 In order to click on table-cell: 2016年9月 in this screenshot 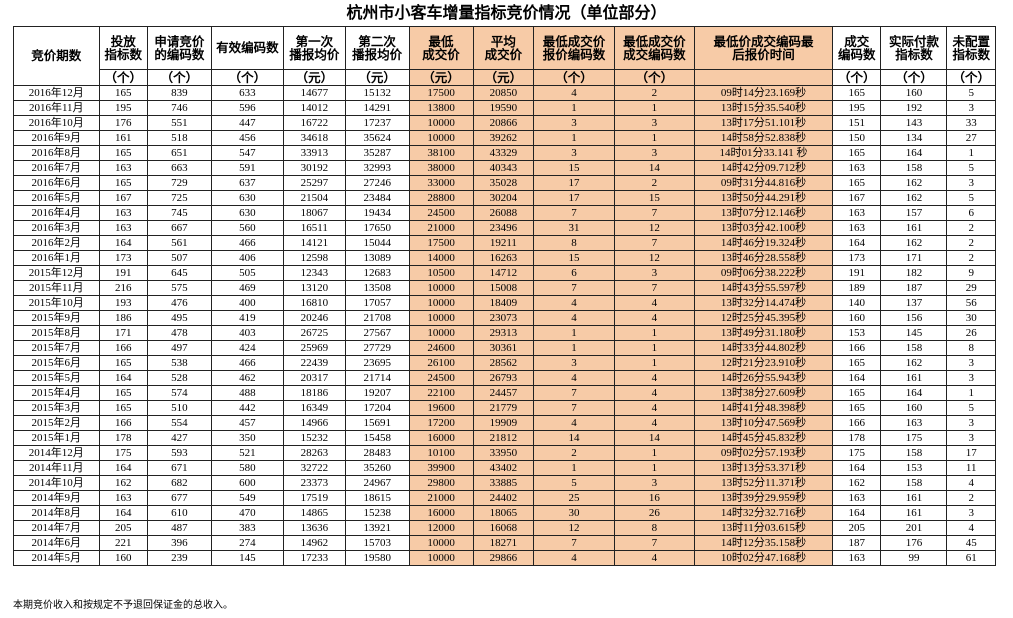, I will do `click(56, 138)`.